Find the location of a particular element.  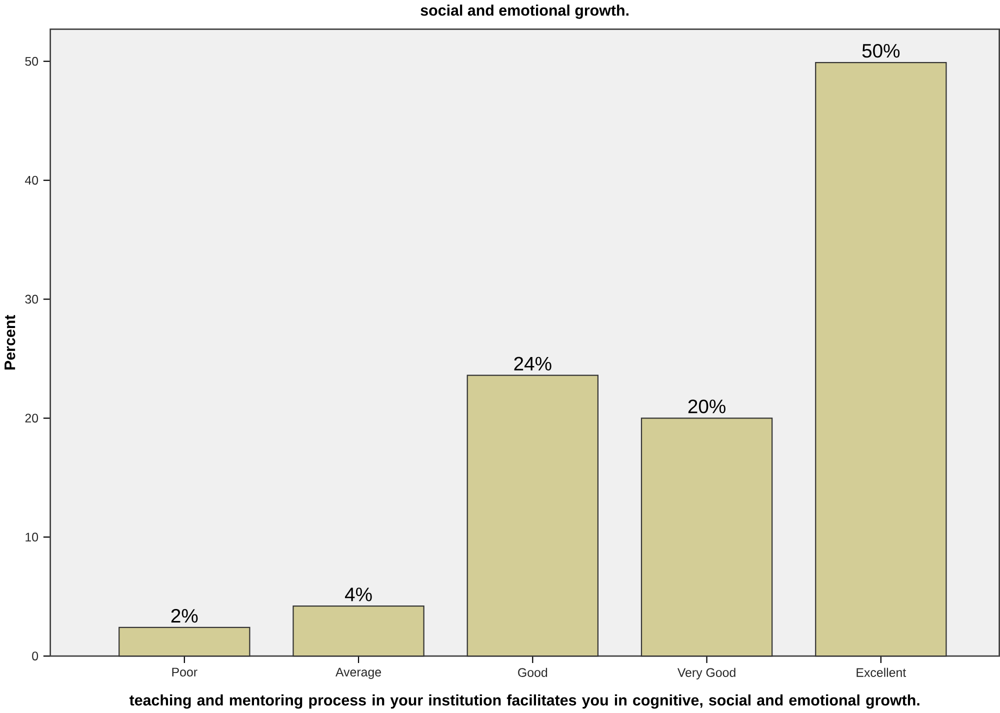

x-tick-label: Very Good is located at coordinates (706, 674).